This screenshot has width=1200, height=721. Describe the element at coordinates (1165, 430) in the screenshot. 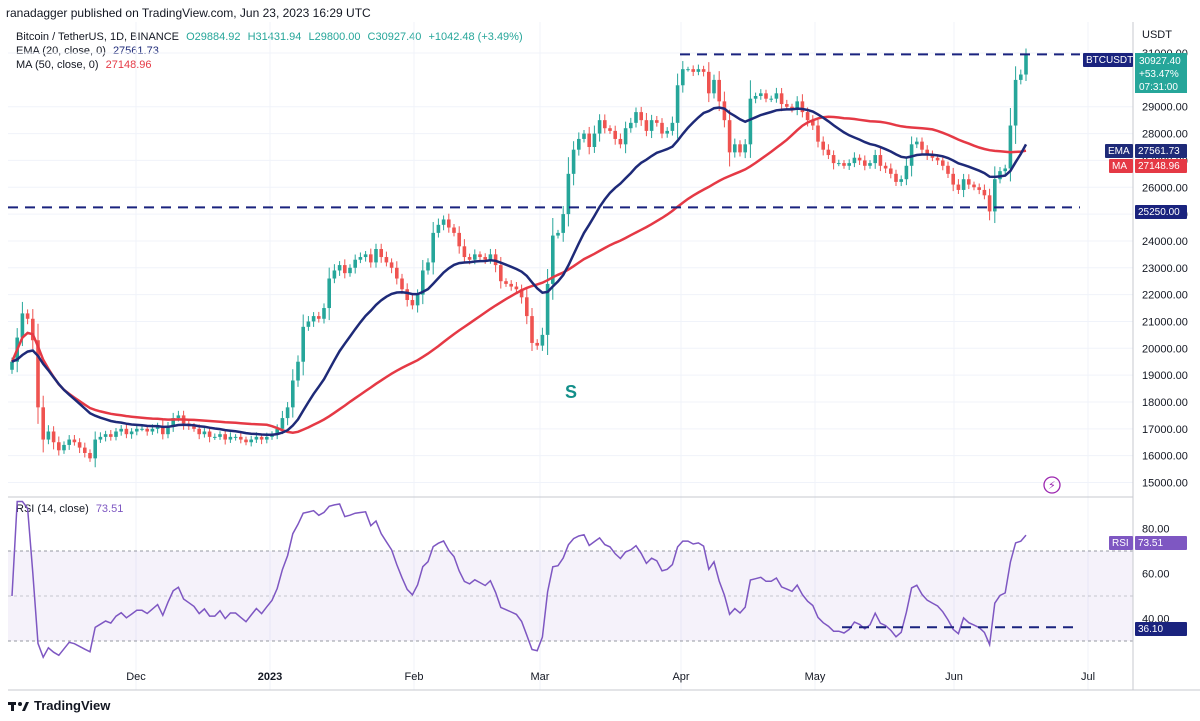

I see `price-tick-label: 17000.00` at that location.